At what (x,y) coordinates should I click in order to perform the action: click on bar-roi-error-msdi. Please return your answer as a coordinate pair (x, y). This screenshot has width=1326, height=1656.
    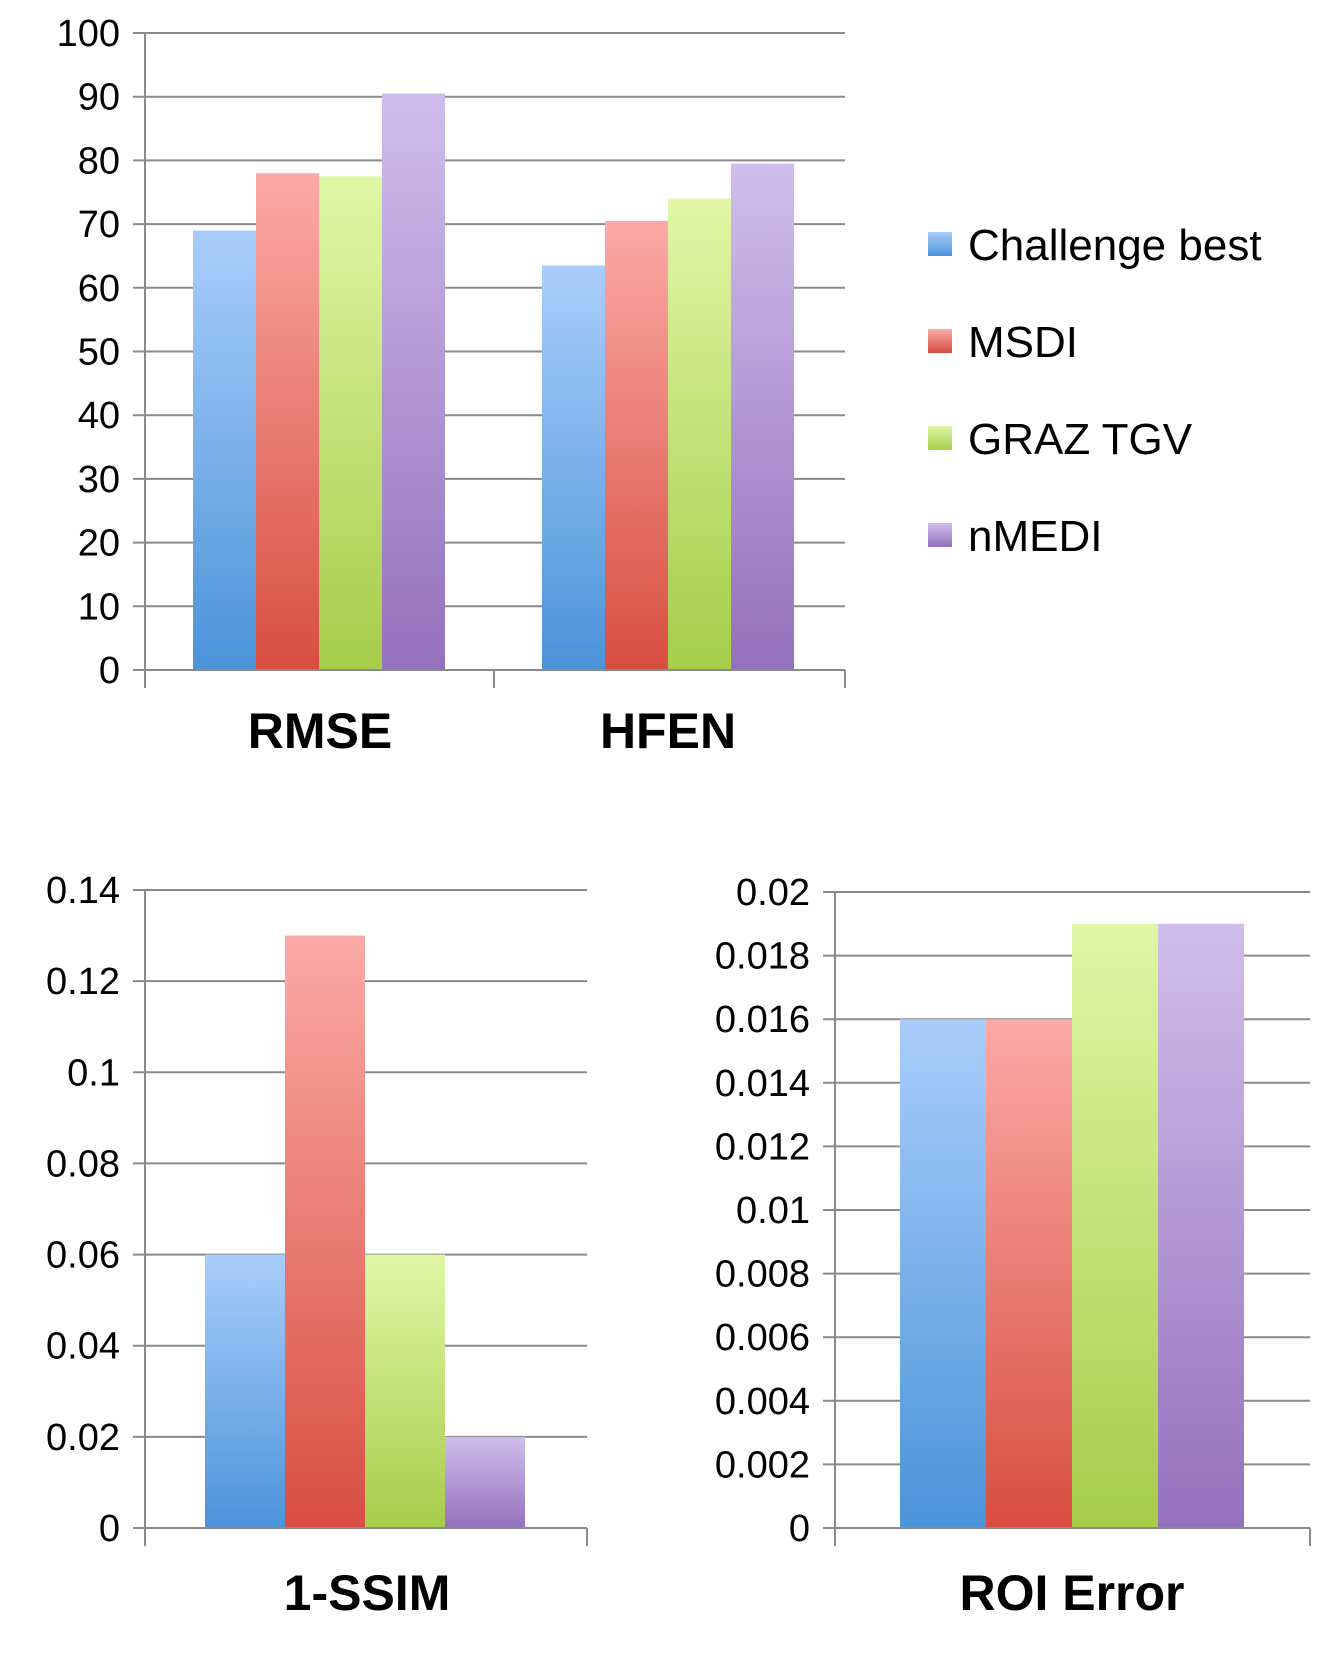
    Looking at the image, I should click on (1029, 1273).